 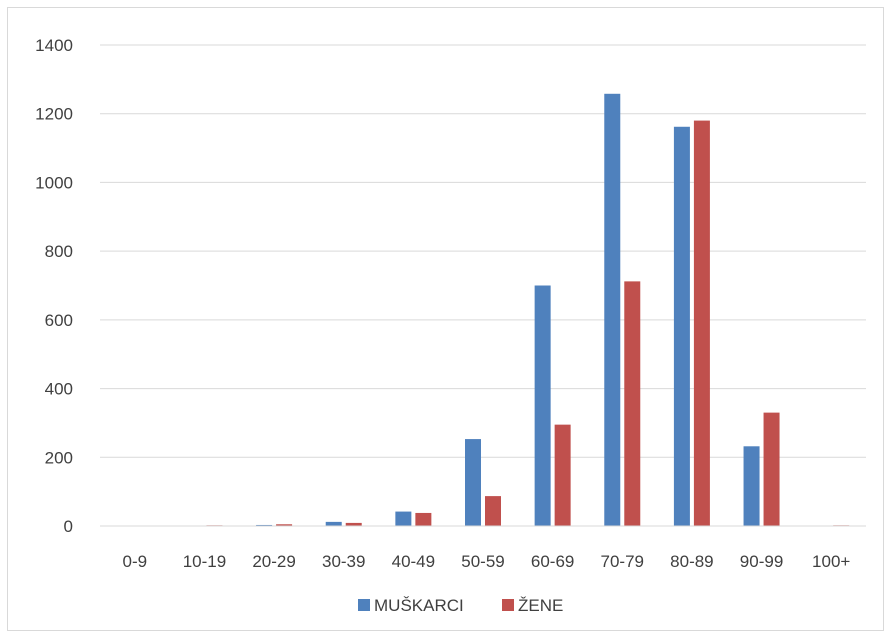 What do you see at coordinates (59, 457) in the screenshot?
I see `y-tick-label: 200` at bounding box center [59, 457].